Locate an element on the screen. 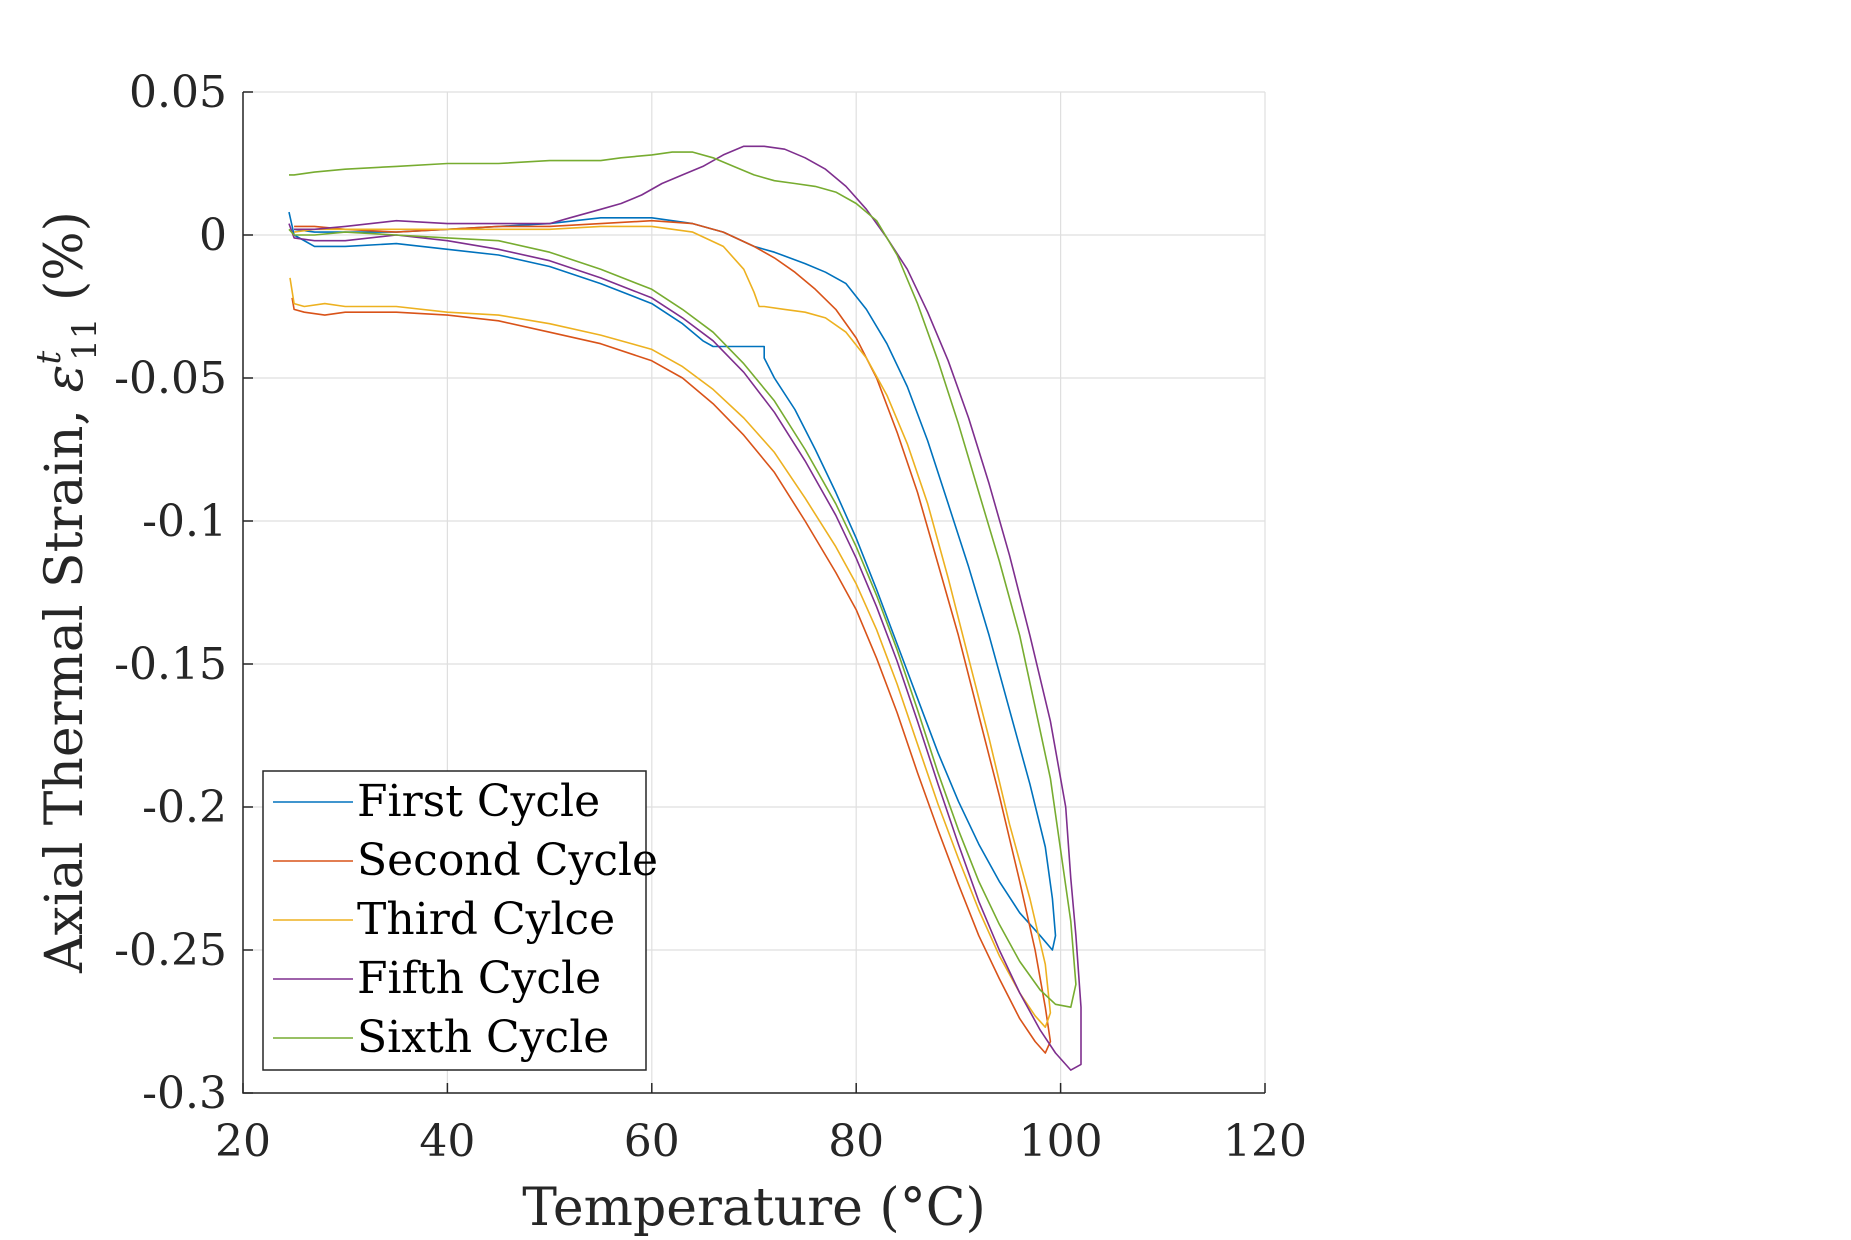 This screenshot has width=1851, height=1240. legend-label-third-cycle: Third Cylce is located at coordinates (486, 919).